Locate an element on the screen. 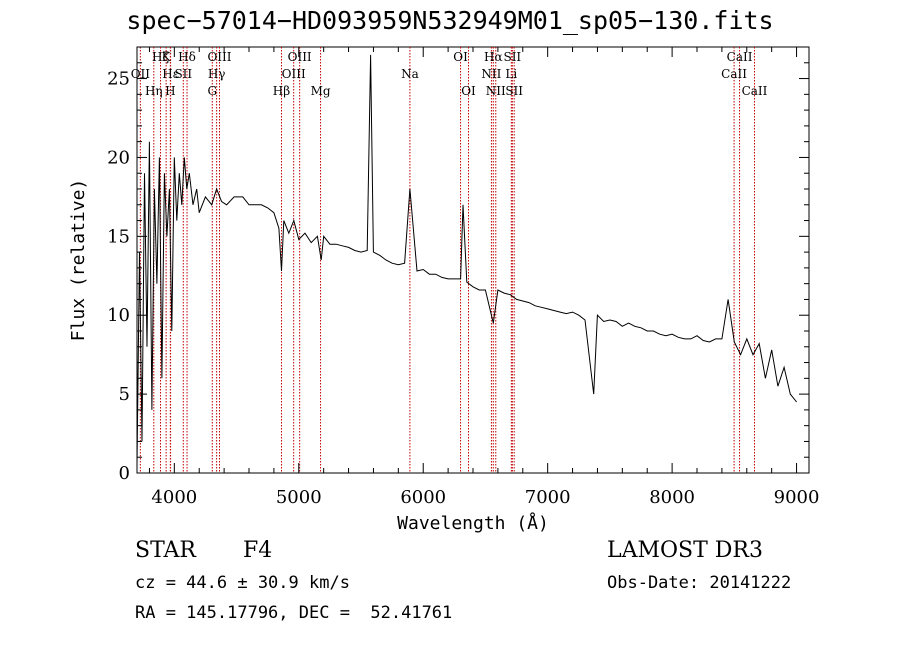 This screenshot has width=900, height=649. line-label-9: G is located at coordinates (212, 91).